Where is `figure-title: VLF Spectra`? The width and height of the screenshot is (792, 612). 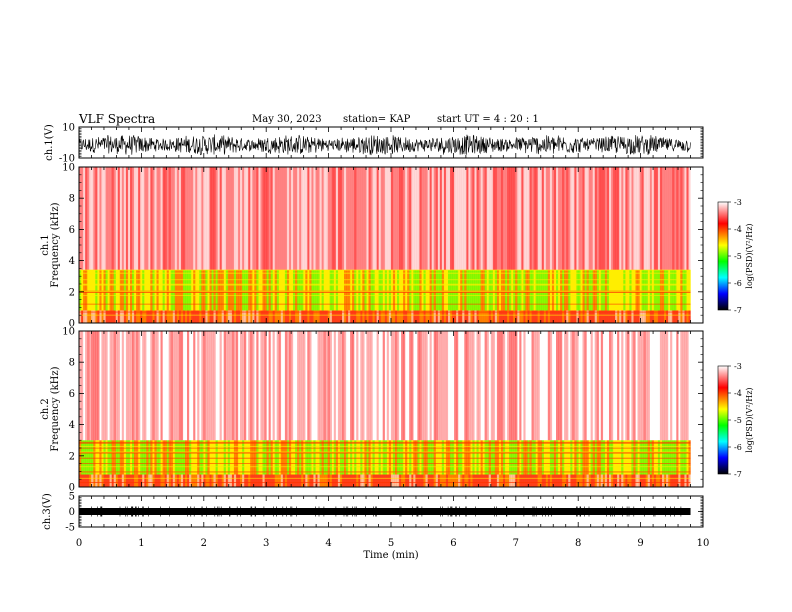
figure-title: VLF Spectra is located at coordinates (117, 119).